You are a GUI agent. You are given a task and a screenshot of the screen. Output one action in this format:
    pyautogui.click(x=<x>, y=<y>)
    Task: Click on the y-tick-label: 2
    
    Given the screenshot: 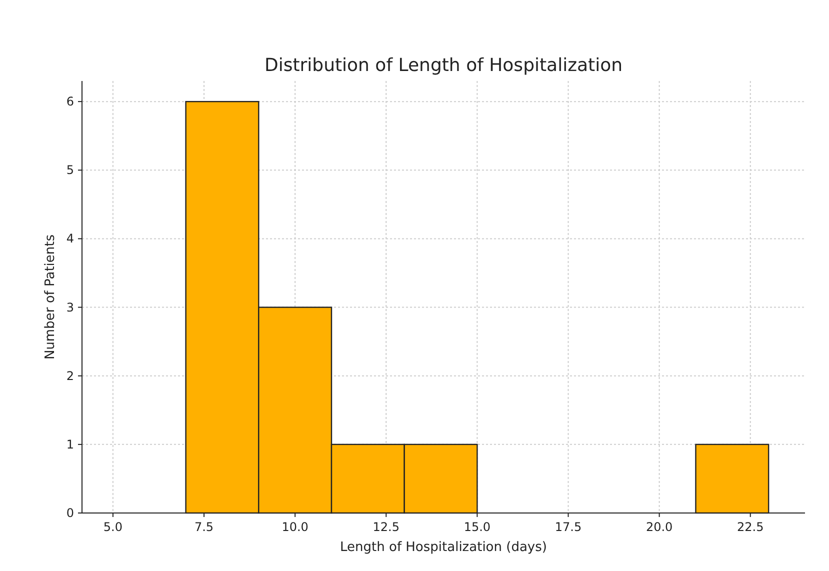 What is the action you would take?
    pyautogui.click(x=70, y=375)
    